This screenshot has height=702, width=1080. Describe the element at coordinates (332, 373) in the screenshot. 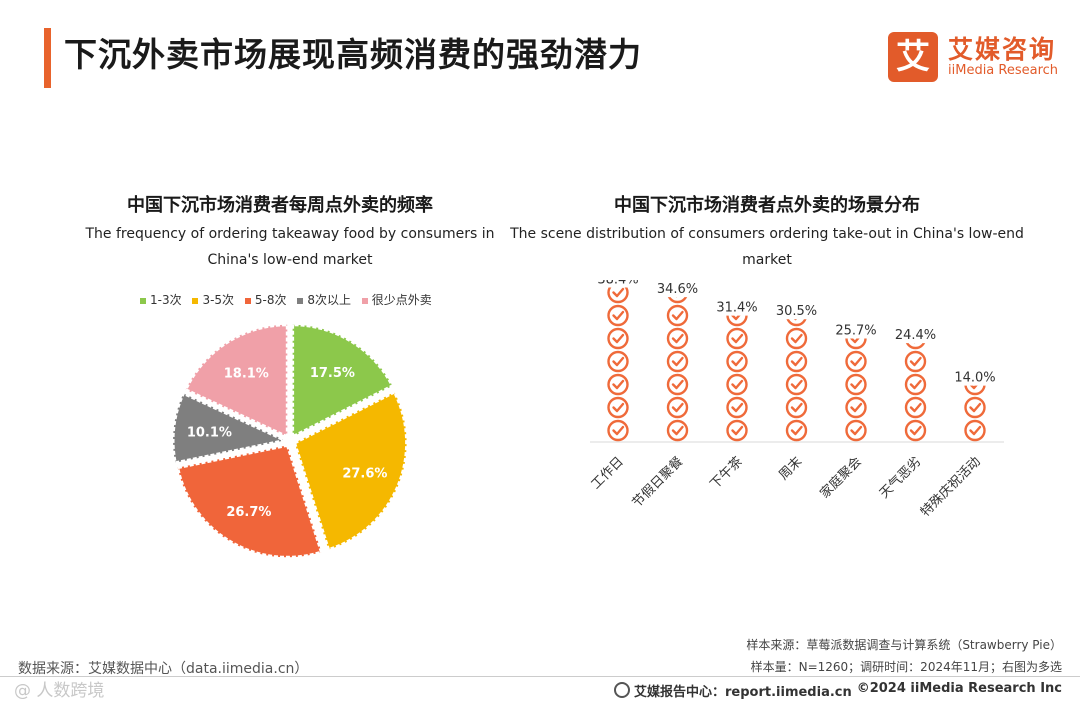

I see `pie-slice-label: 17.5%` at that location.